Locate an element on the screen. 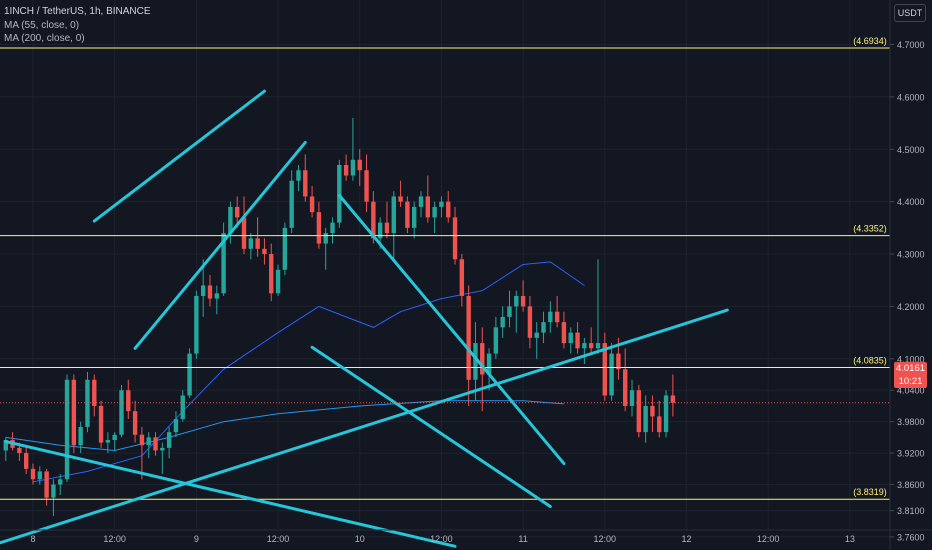 The width and height of the screenshot is (932, 550). currency-button: USDT is located at coordinates (910, 13).